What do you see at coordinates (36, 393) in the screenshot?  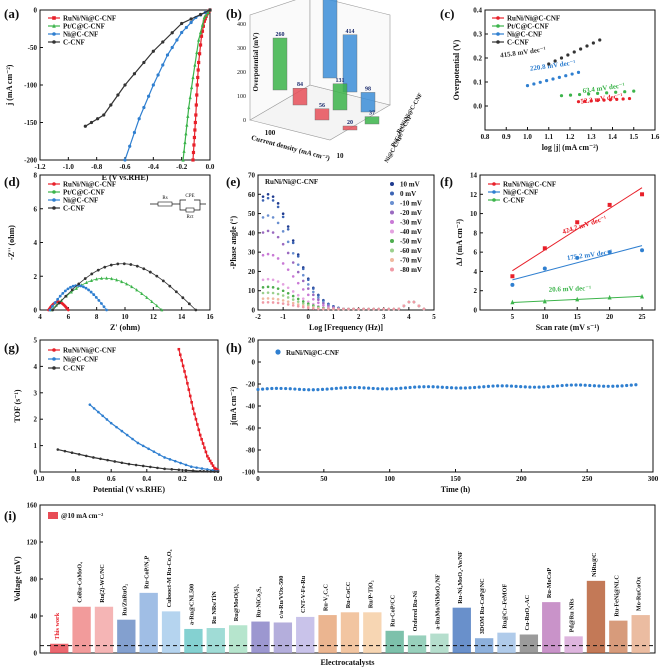 I see `y-tick-label: 3` at bounding box center [36, 393].